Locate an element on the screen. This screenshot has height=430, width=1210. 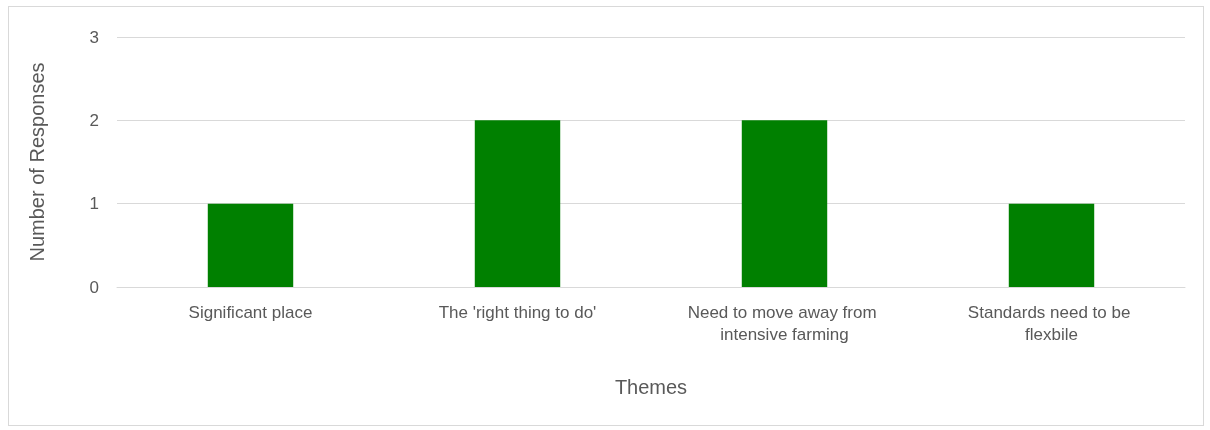
x-axis-title: Themes is located at coordinates (651, 387).